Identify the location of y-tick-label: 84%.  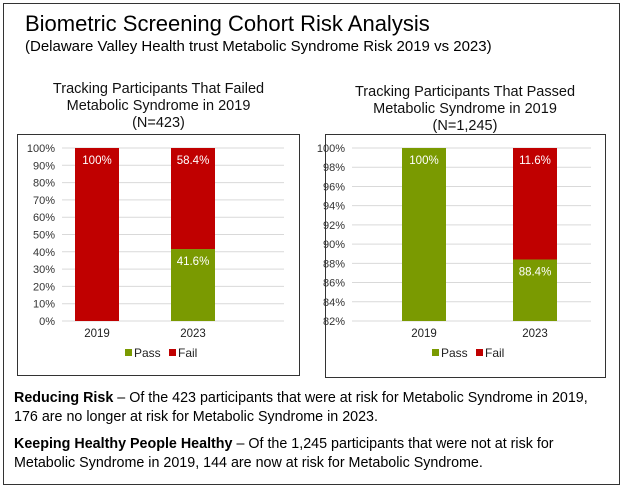
(334, 303).